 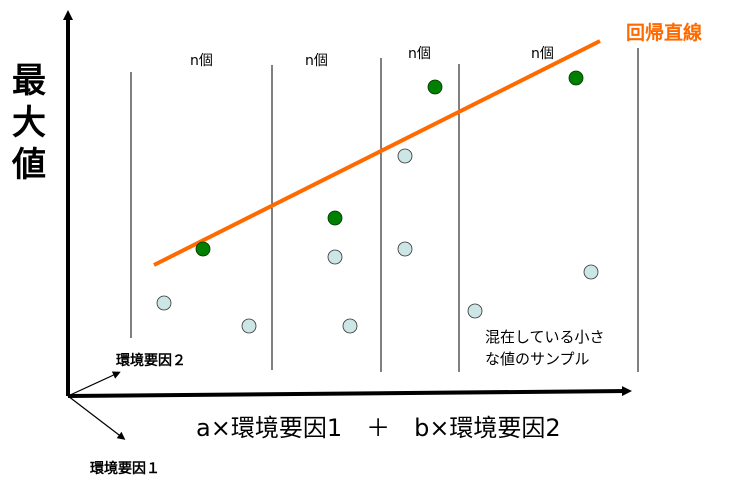 What do you see at coordinates (151, 361) in the screenshot?
I see `env-factor-2-label: 環境要因２` at bounding box center [151, 361].